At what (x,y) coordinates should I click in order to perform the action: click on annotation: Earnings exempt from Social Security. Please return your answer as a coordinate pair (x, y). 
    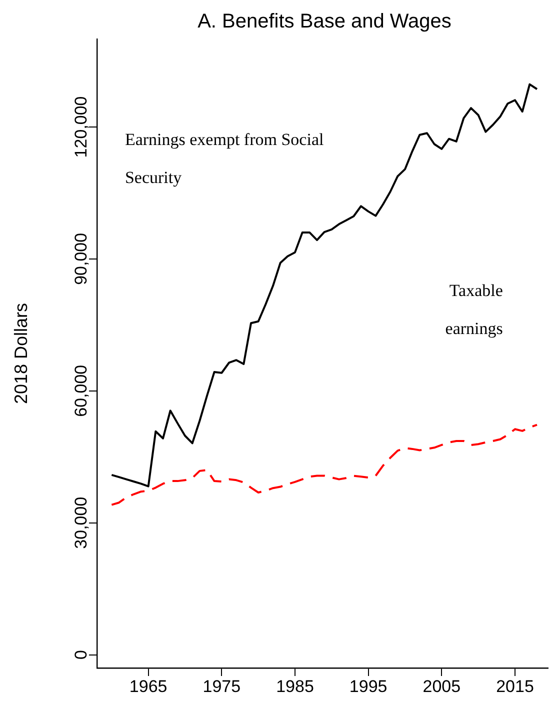
    Looking at the image, I should click on (224, 159).